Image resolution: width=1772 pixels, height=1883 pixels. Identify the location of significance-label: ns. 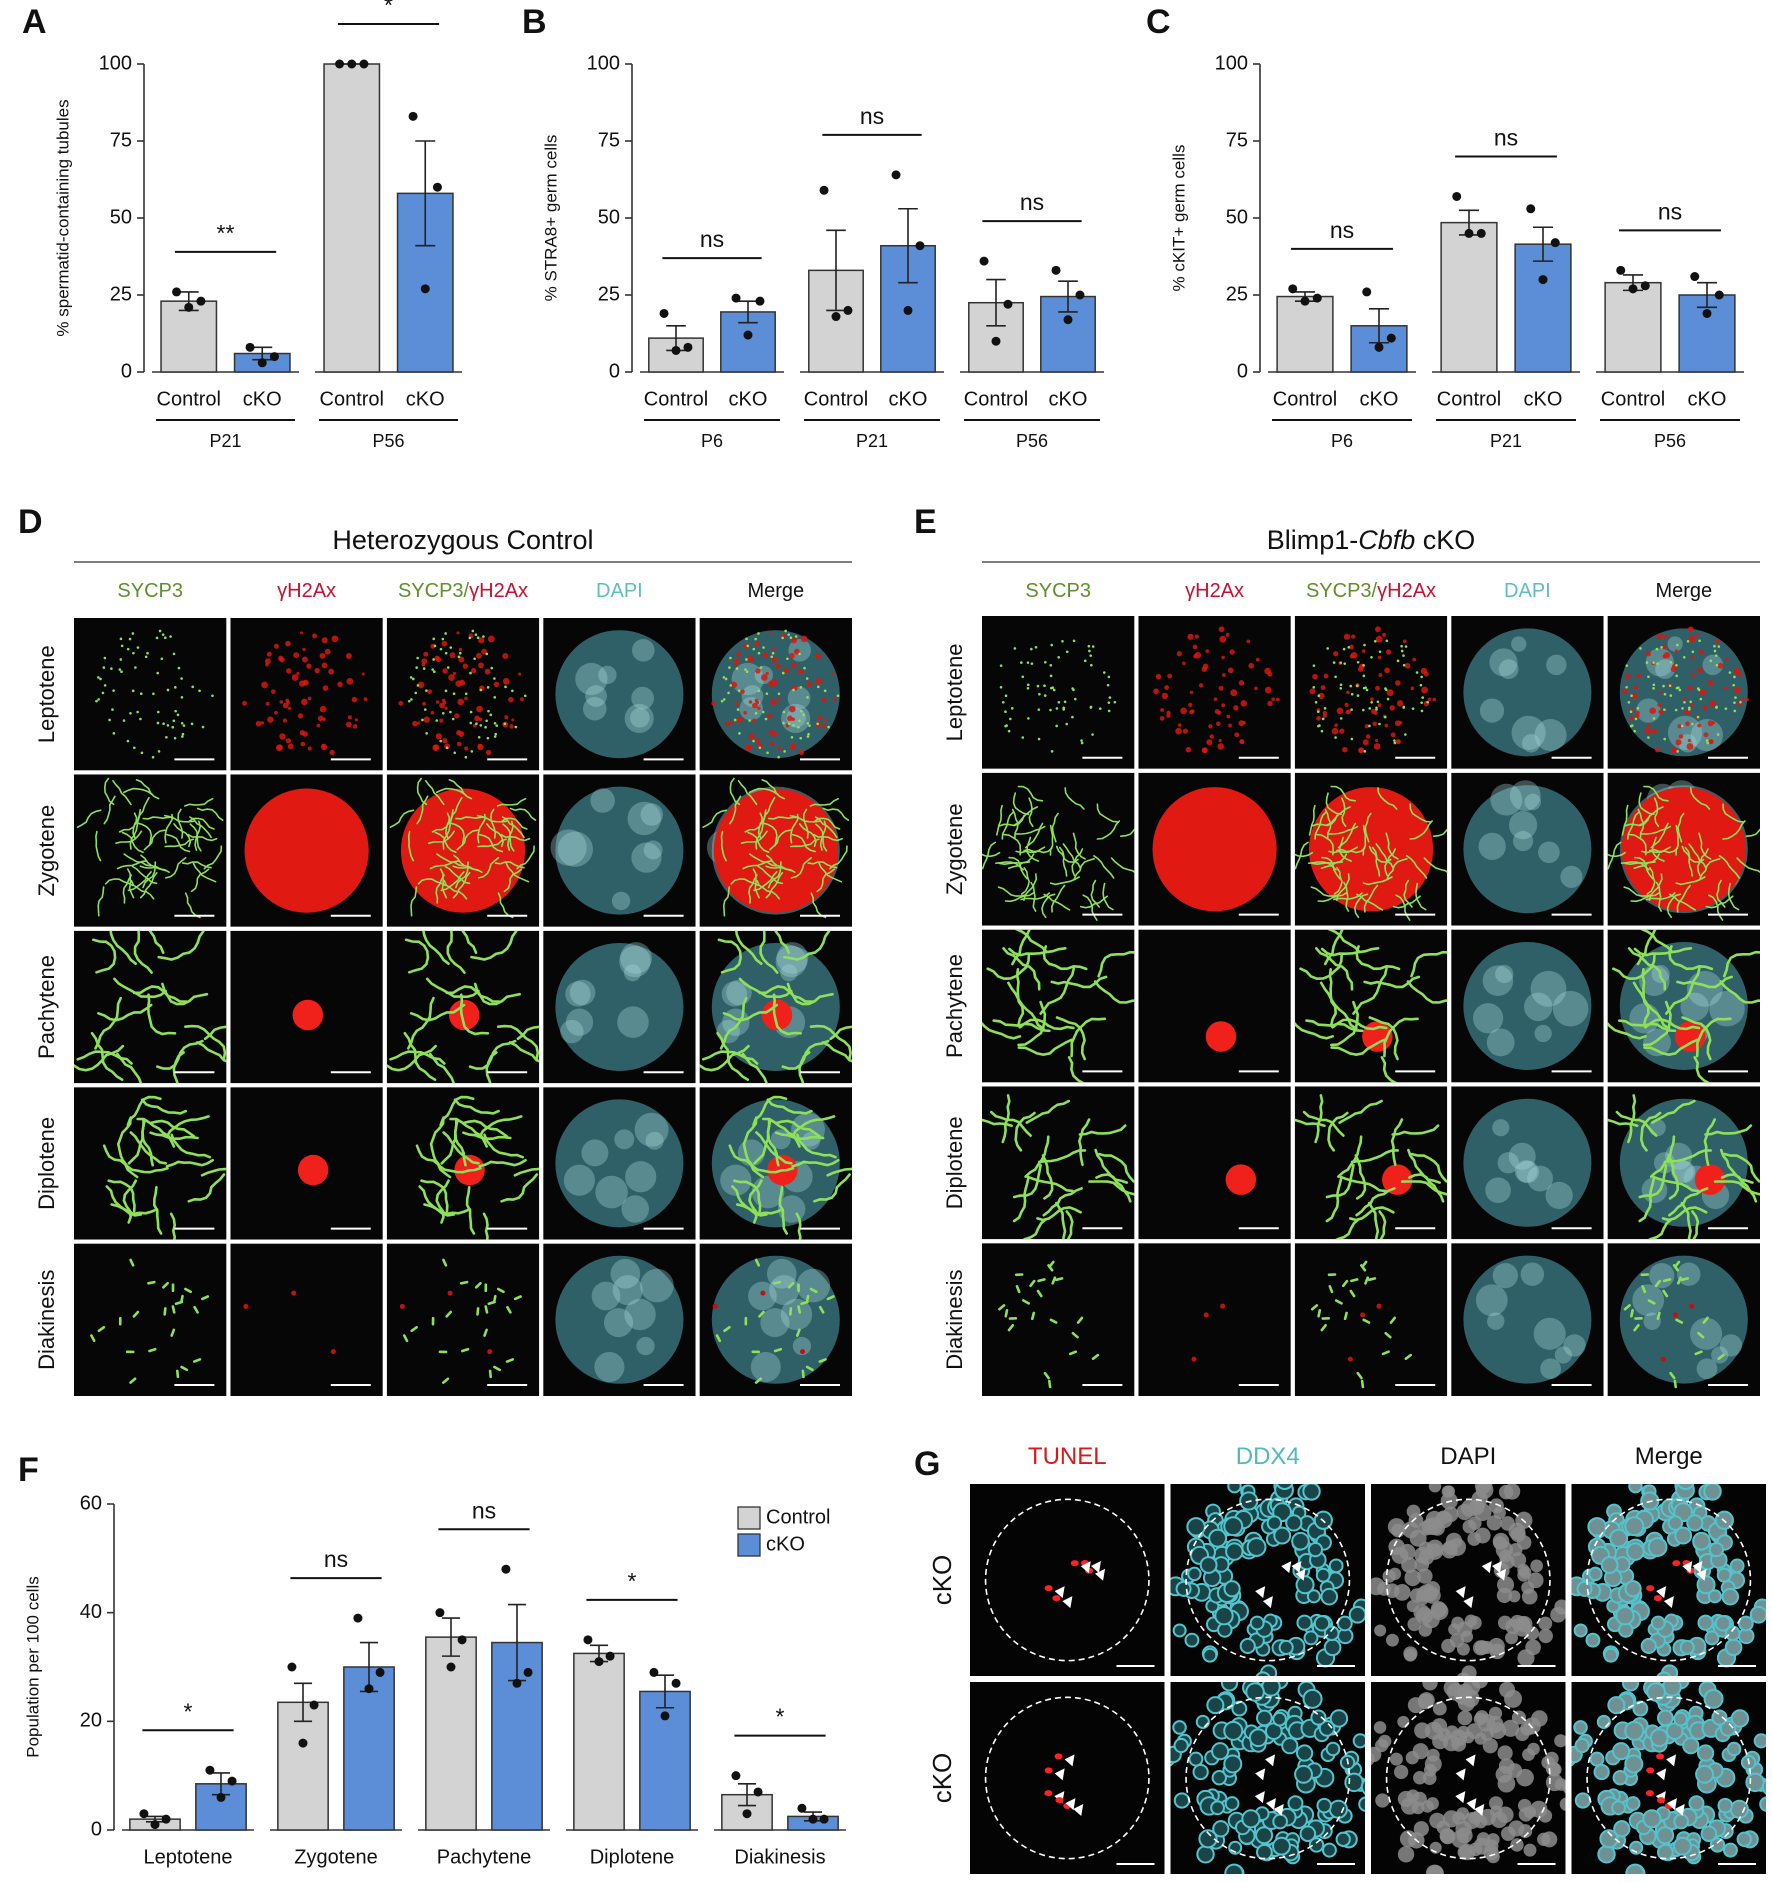
(1506, 138).